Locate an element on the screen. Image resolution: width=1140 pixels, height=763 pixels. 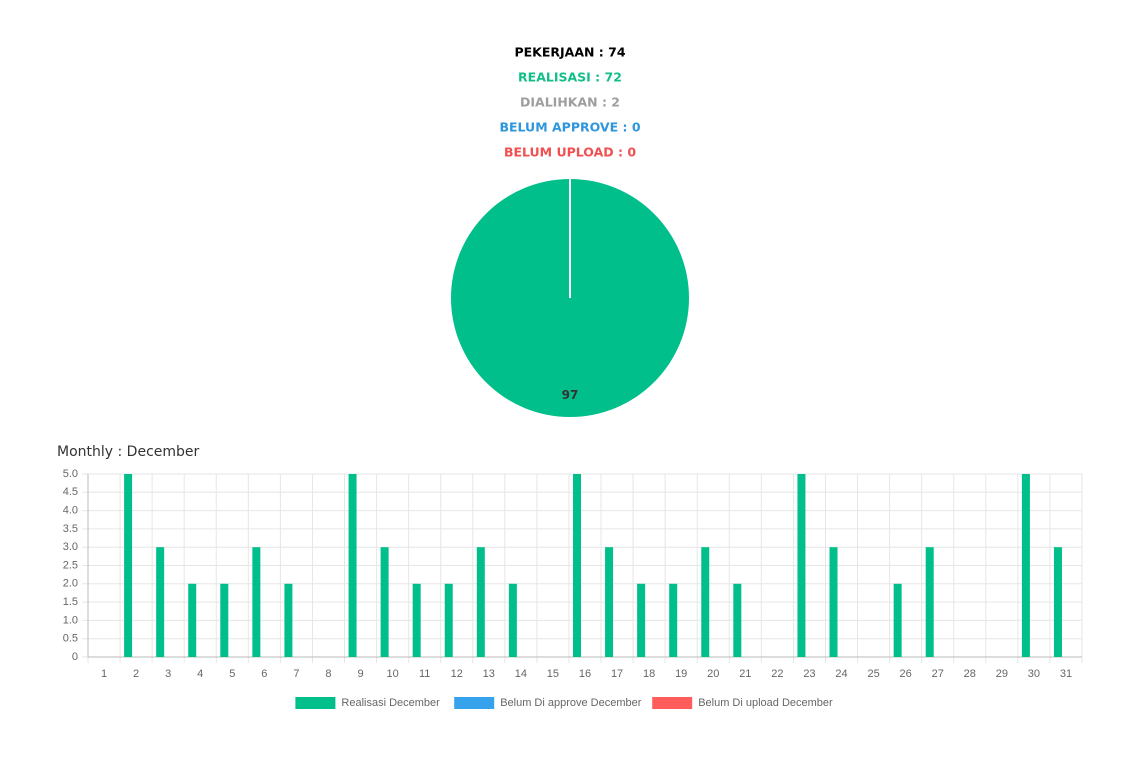
x-tick-label: 1 is located at coordinates (104, 674).